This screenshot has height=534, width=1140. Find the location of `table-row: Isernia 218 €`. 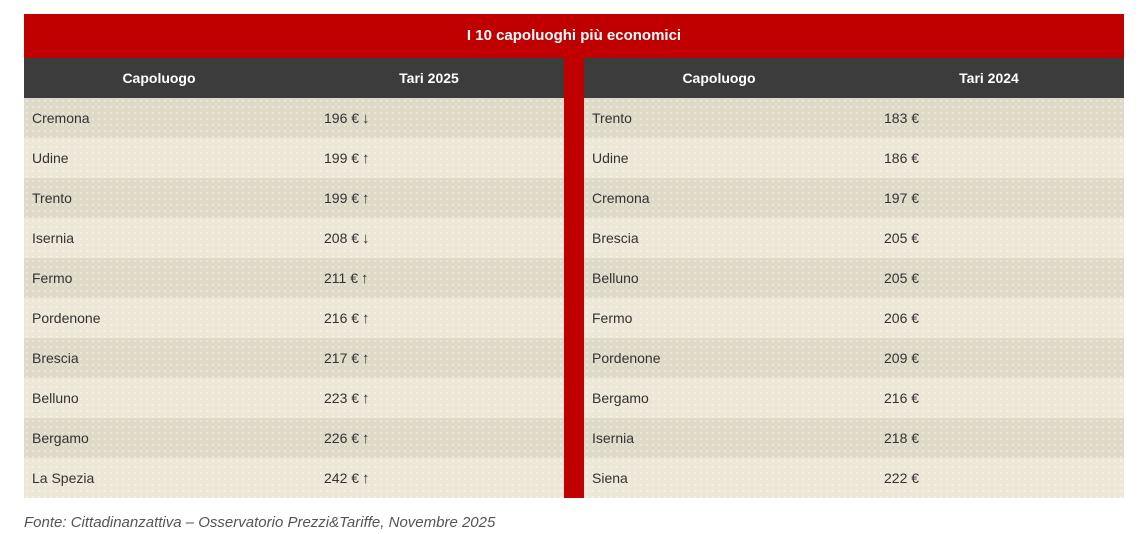

table-row: Isernia 218 € is located at coordinates (854, 438).